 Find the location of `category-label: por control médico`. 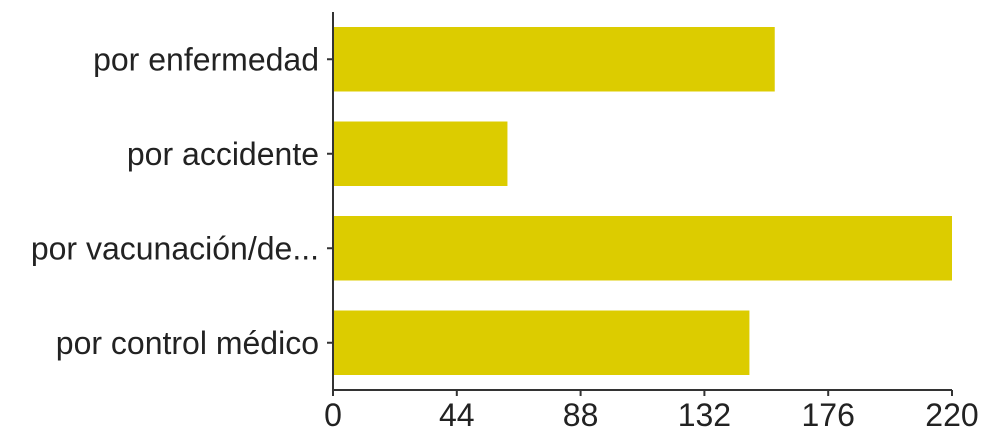

category-label: por control médico is located at coordinates (187, 343).